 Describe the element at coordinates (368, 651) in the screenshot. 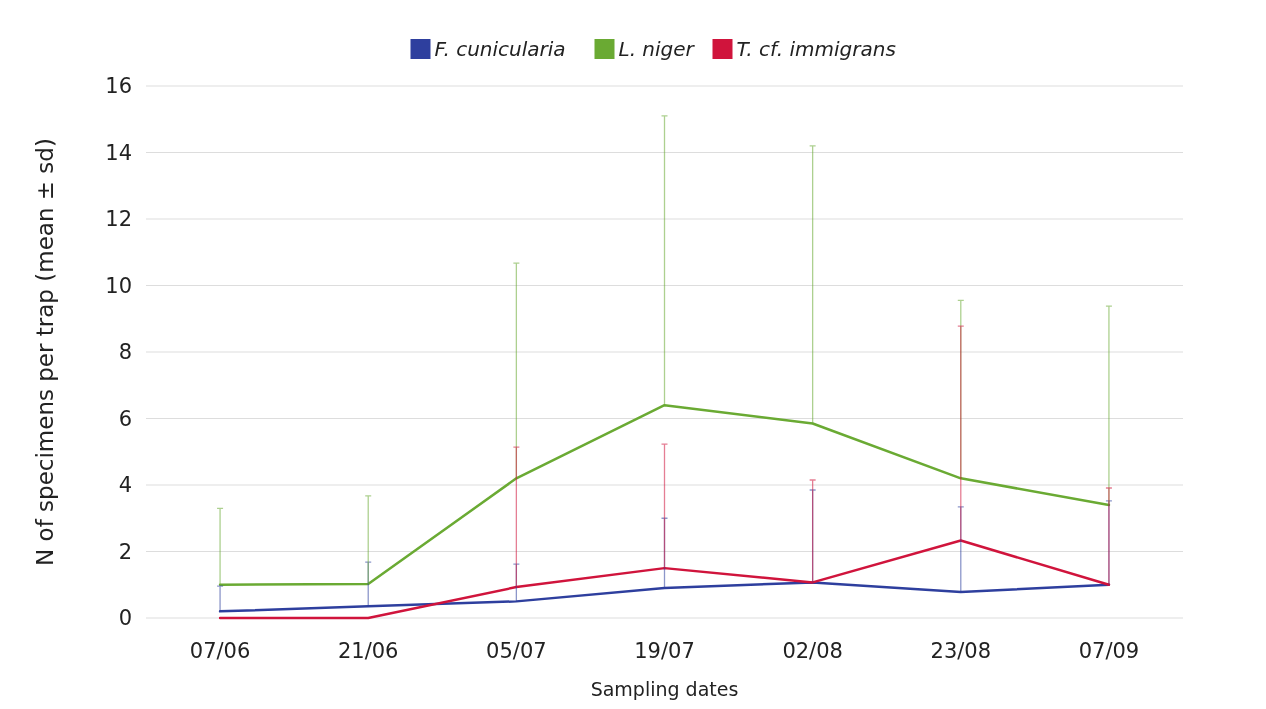

I see `x-tick-label: 21/06` at that location.